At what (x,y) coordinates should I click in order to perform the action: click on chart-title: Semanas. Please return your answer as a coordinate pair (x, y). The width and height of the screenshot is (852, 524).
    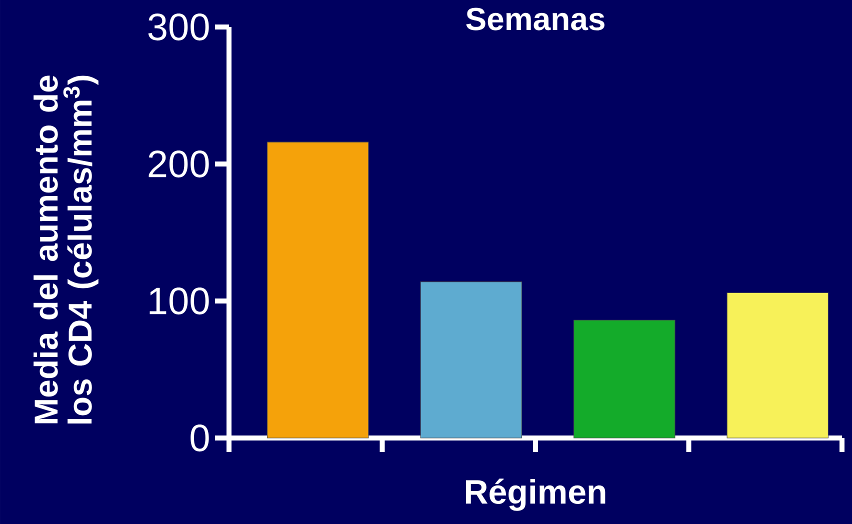
    Looking at the image, I should click on (535, 19).